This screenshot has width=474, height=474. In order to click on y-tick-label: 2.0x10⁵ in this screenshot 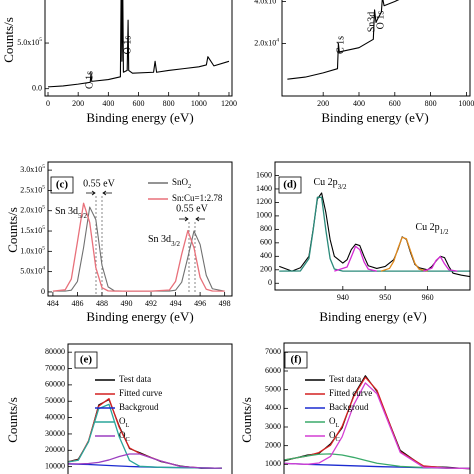, I will do `click(32, 210)`.